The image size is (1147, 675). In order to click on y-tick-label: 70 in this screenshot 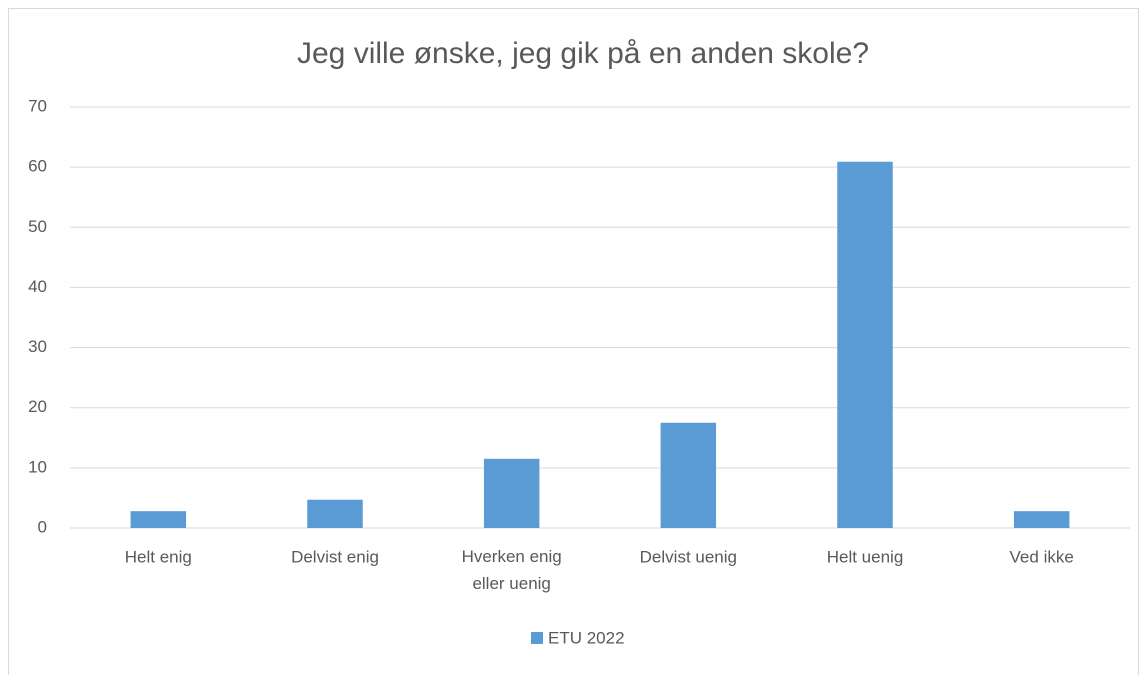, I will do `click(37, 105)`.